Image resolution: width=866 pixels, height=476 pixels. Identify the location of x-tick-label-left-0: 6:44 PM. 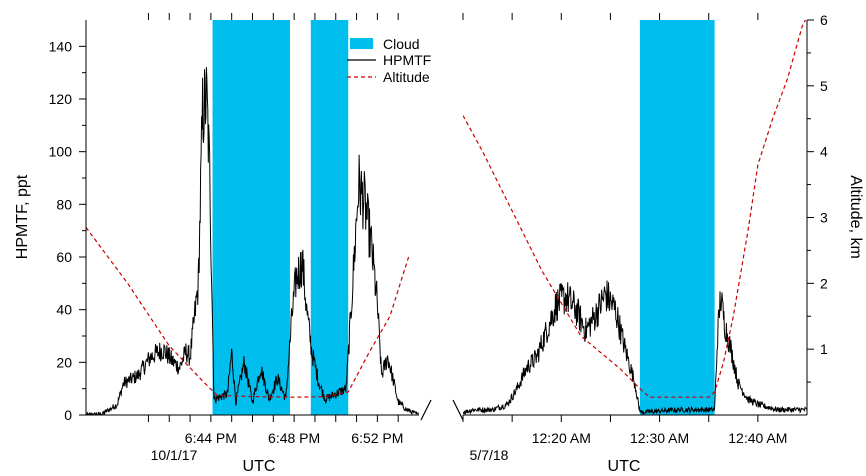
(211, 438).